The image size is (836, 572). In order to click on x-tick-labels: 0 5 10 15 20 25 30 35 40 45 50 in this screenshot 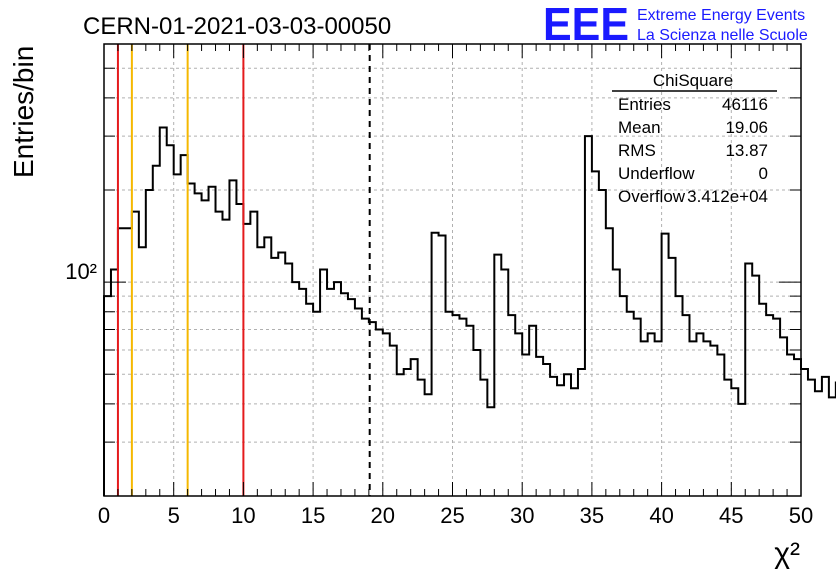, I will do `click(455, 515)`.